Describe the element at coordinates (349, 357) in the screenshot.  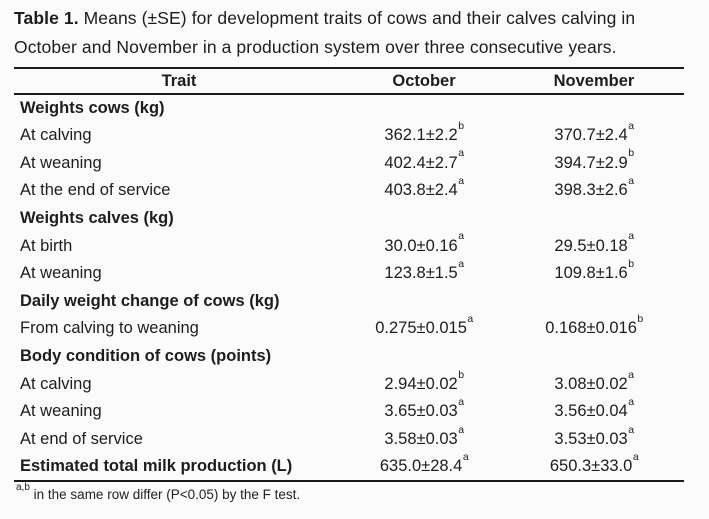
I see `section-row-body-condition: Body condition of cows (points)` at that location.